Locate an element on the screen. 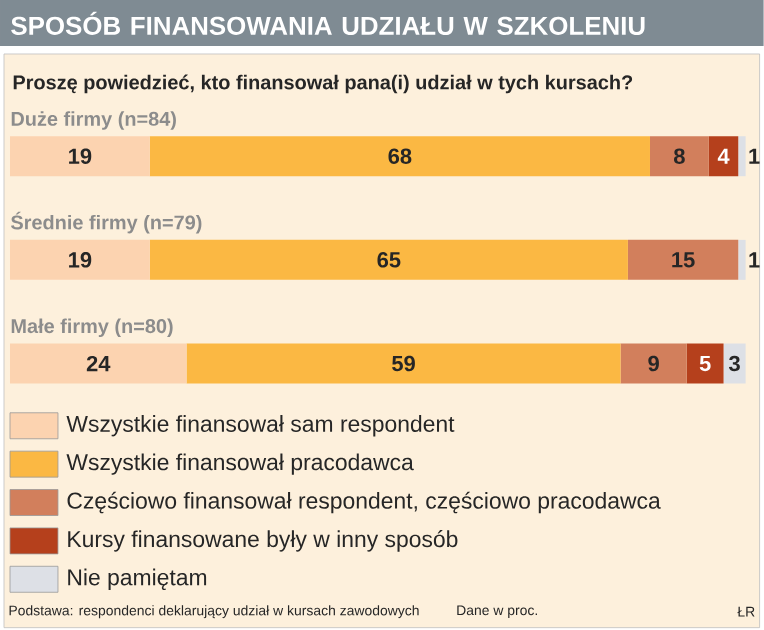  chart-title: SPOSÓB FINANSOWANIA UDZIAŁU W SZKOLENIU is located at coordinates (328, 23).